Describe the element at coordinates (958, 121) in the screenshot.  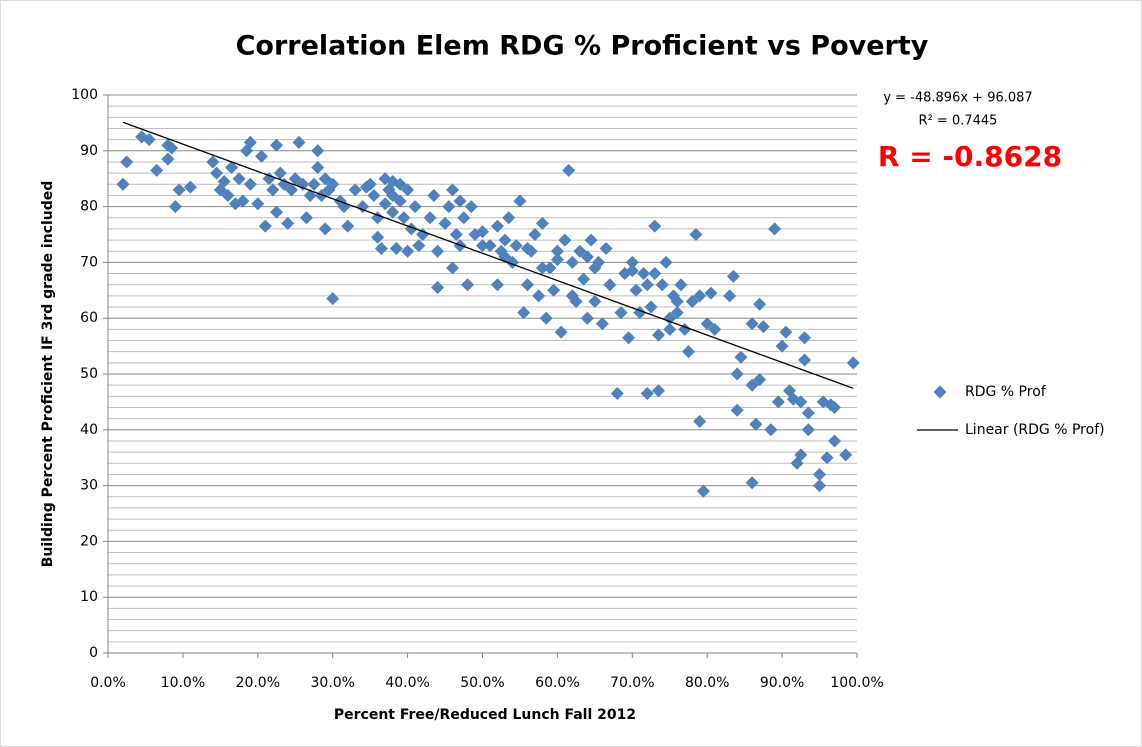
I see `r-squared: R² = 0.7445` at that location.